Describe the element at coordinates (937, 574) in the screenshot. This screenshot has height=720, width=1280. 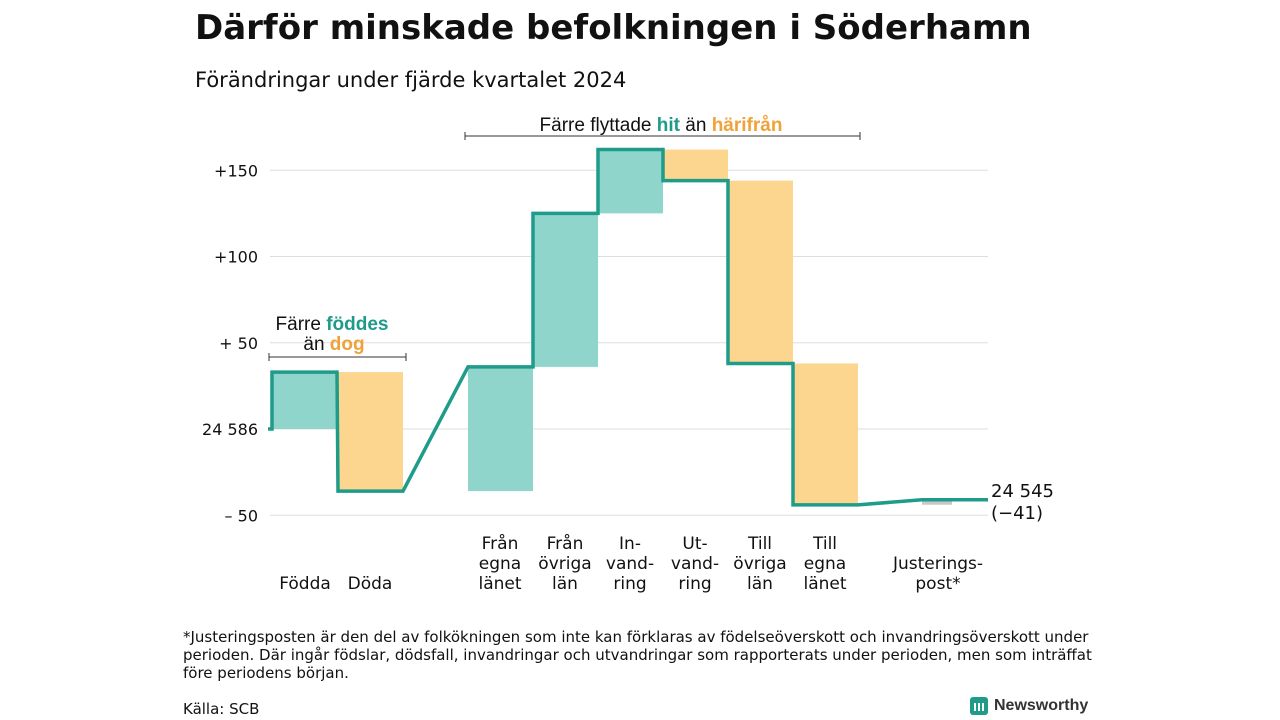
I see `category-label: Justerings-post*` at that location.